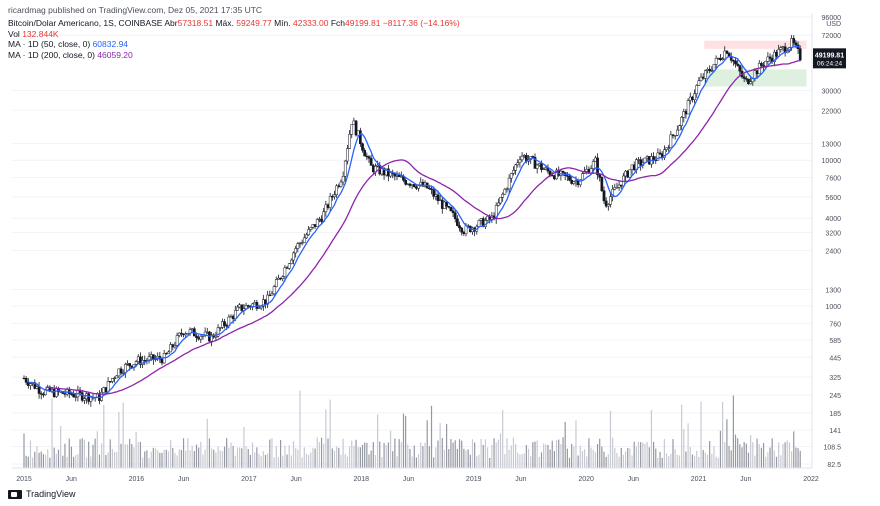  Describe the element at coordinates (15, 494) in the screenshot. I see `tradingview-logo-icon` at that location.